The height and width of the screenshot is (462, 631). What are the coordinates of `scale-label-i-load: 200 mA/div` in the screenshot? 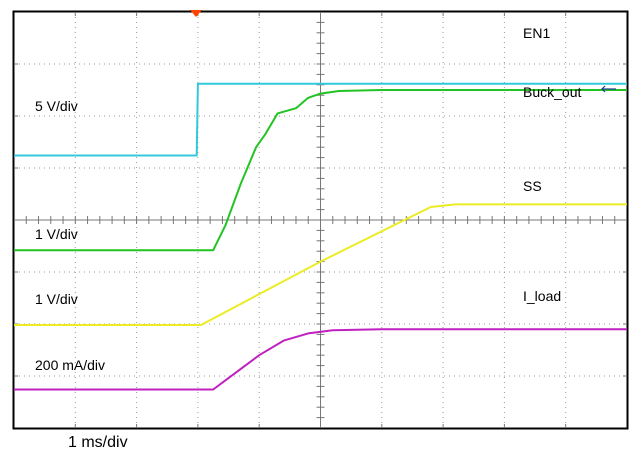 It's located at (70, 365).